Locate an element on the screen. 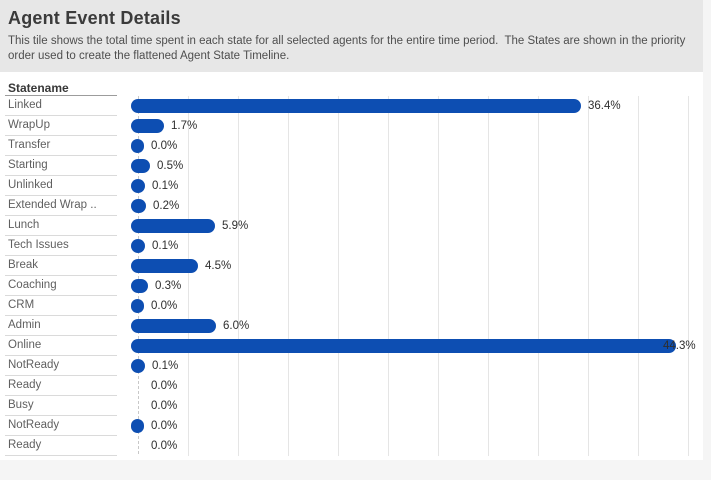  page-title: Agent Event Details is located at coordinates (94, 18).